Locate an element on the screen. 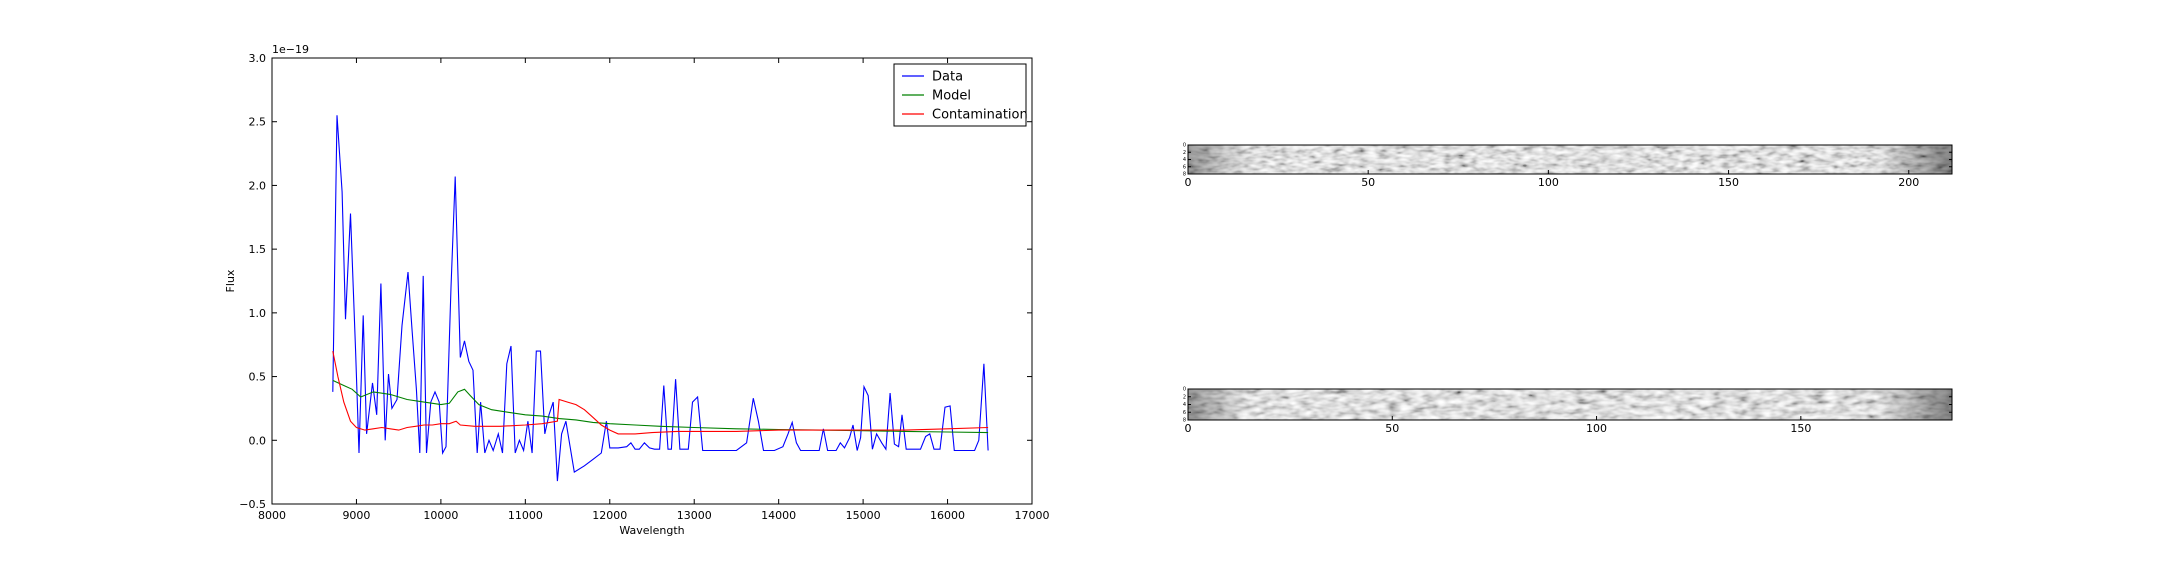 The image size is (2160, 576). x-tick-label: 12000 is located at coordinates (609, 515).